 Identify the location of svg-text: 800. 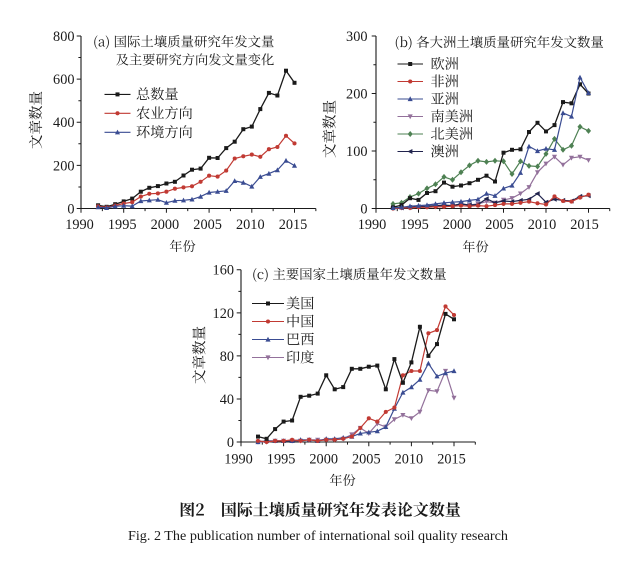
(63, 37).